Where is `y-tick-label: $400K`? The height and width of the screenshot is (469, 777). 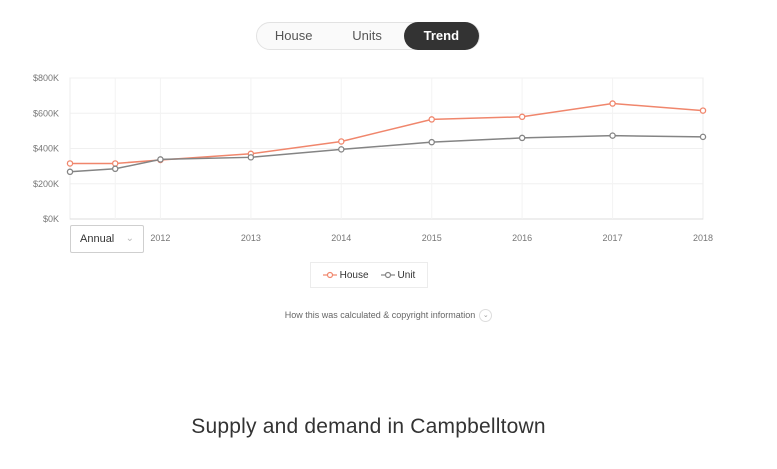
y-tick-label: $400K is located at coordinates (46, 149).